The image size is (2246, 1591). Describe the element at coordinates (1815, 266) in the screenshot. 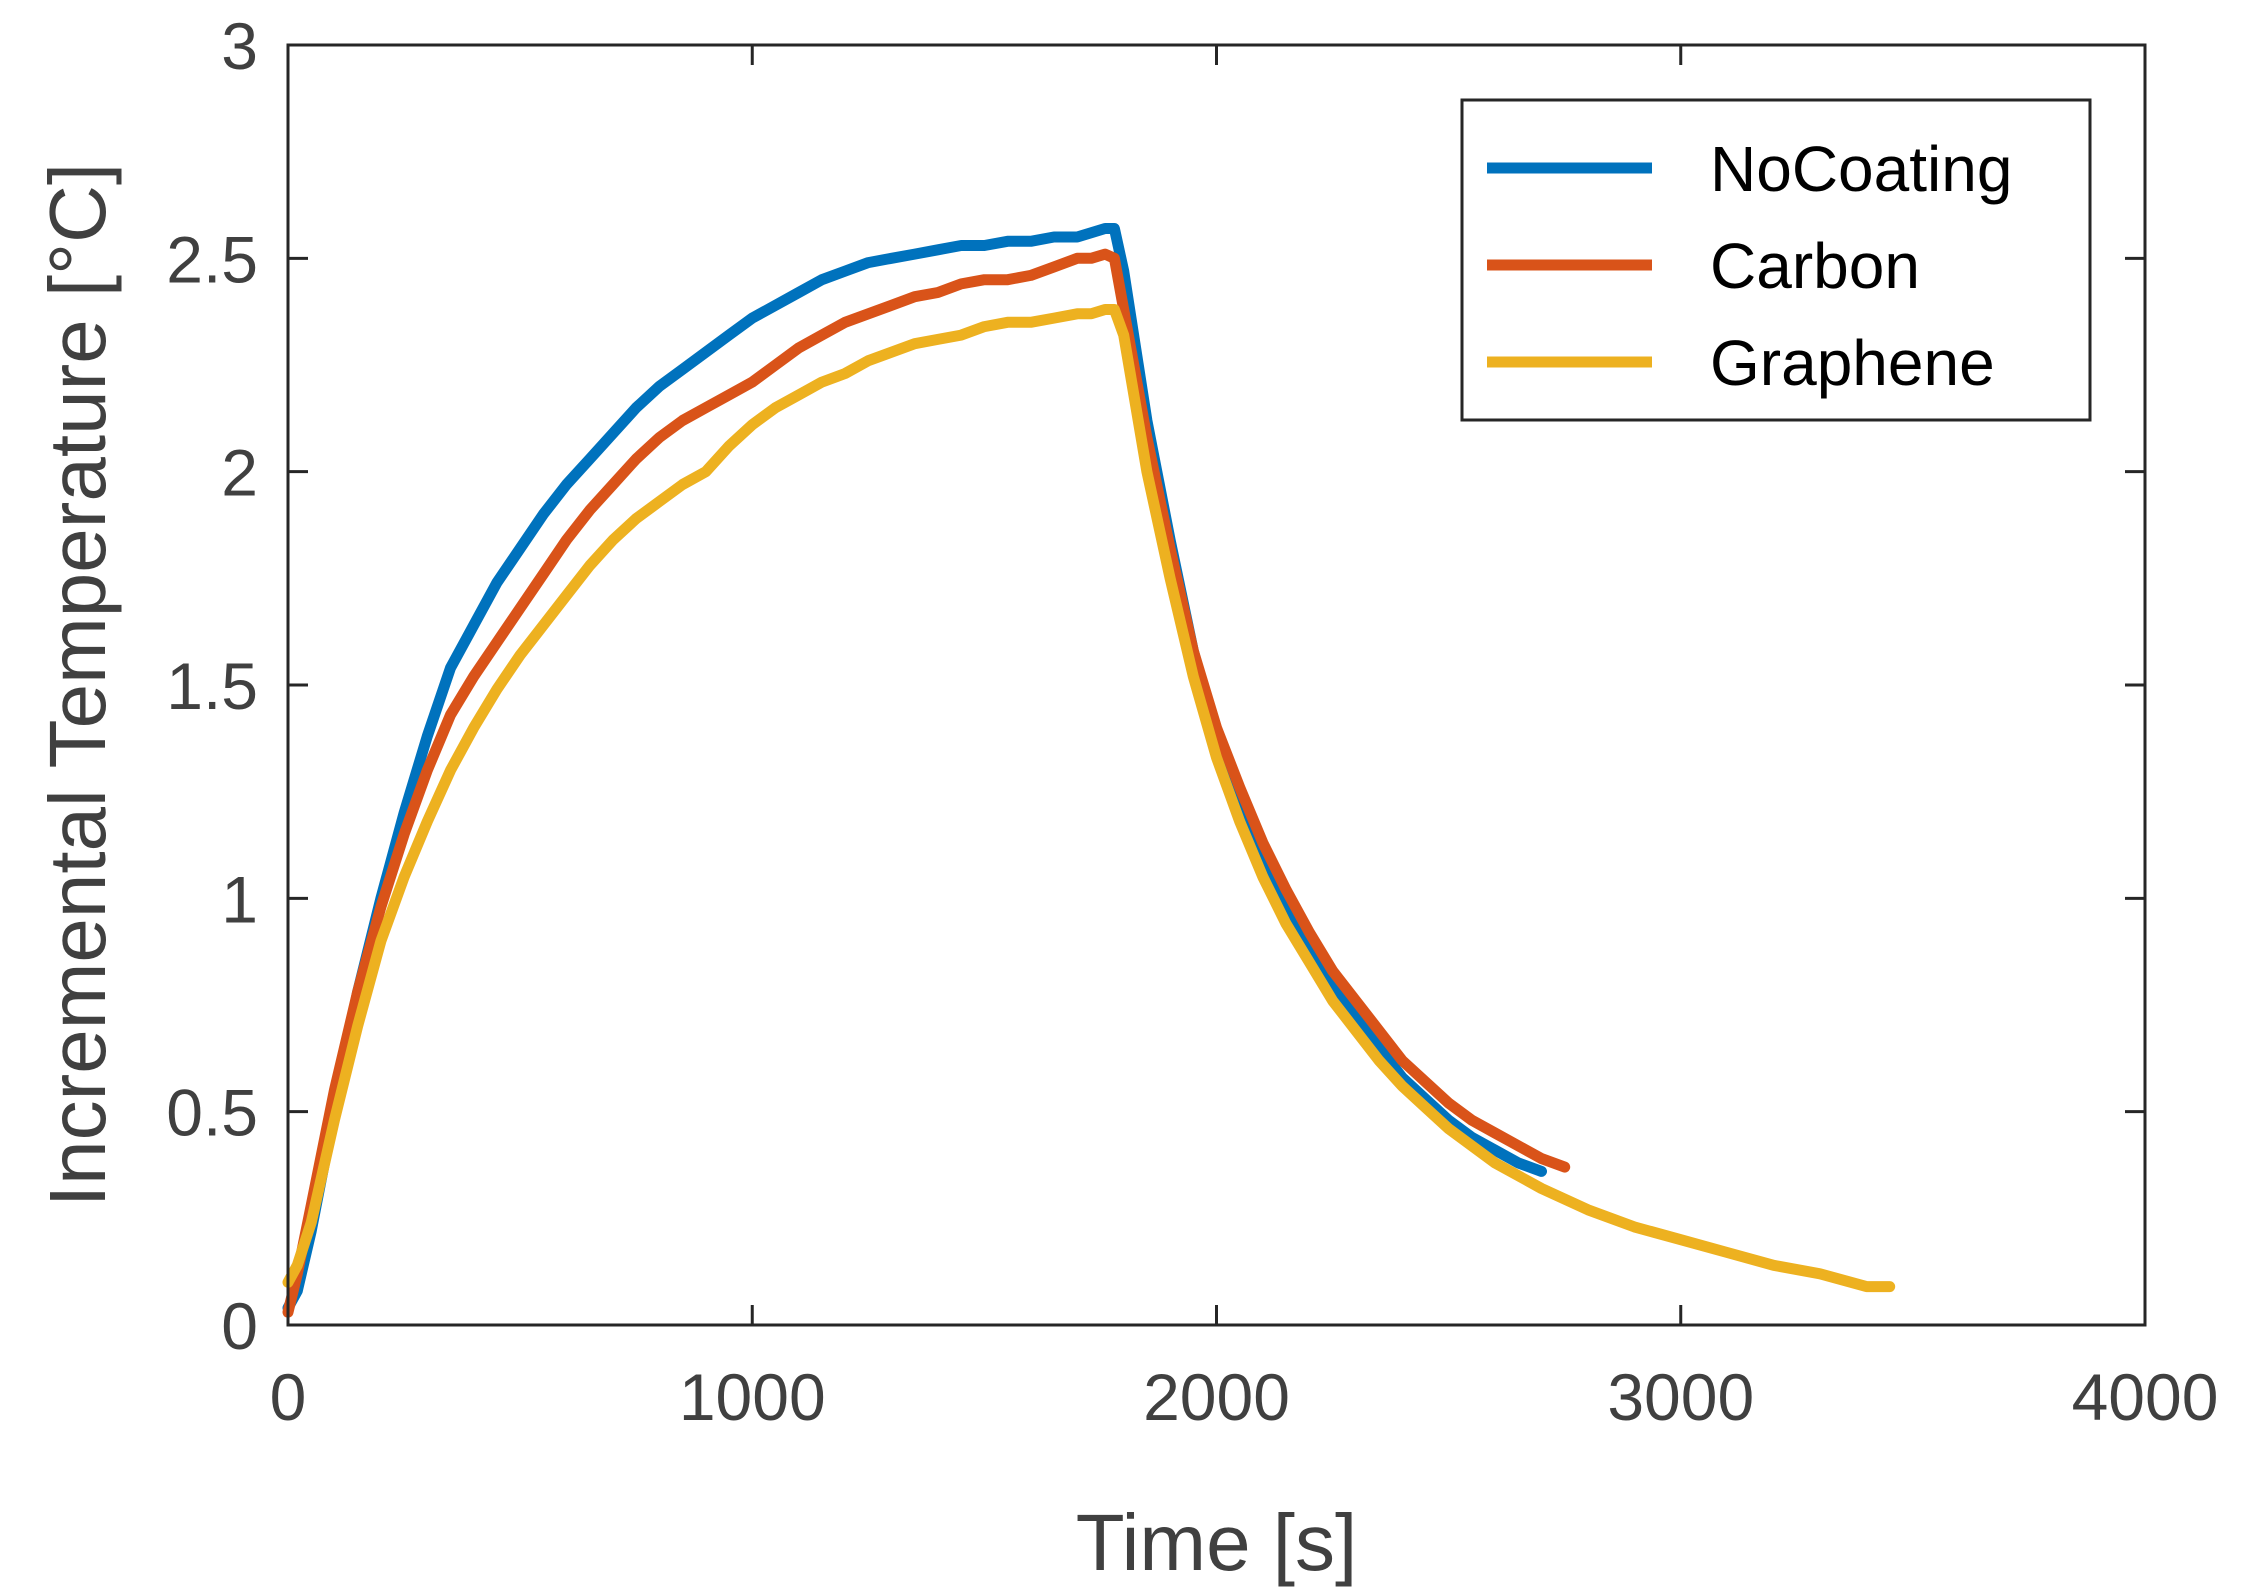

I see `legend-label-carbon: Carbon` at that location.